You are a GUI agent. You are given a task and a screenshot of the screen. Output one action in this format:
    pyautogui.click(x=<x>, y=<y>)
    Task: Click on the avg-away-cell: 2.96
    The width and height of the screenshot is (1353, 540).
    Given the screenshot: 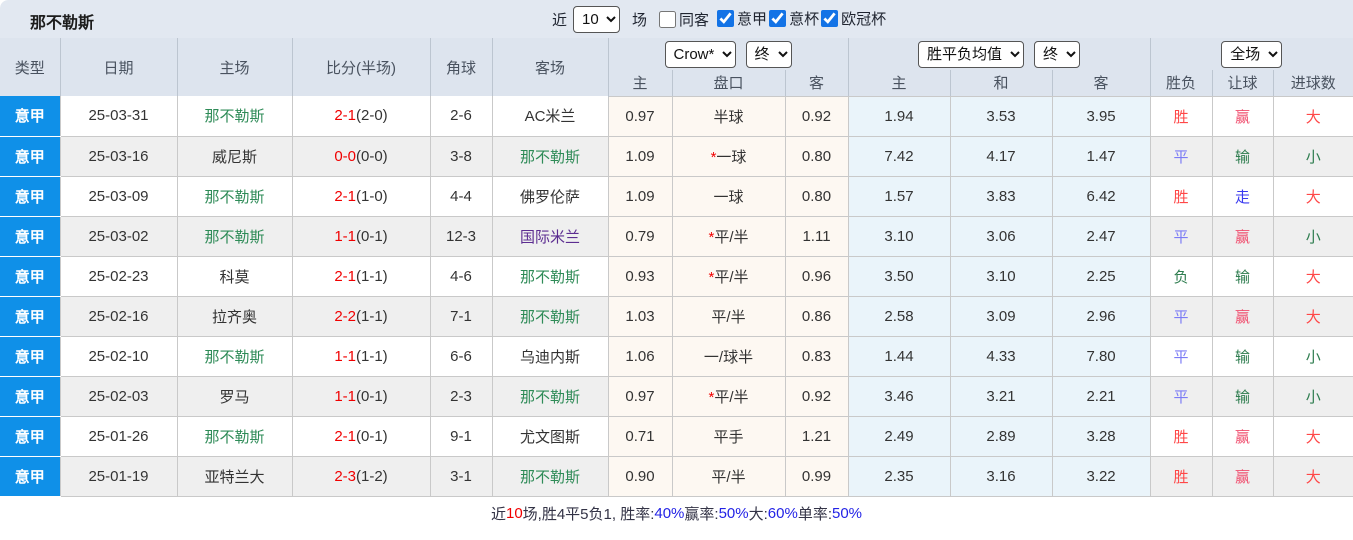 What is the action you would take?
    pyautogui.click(x=1101, y=316)
    